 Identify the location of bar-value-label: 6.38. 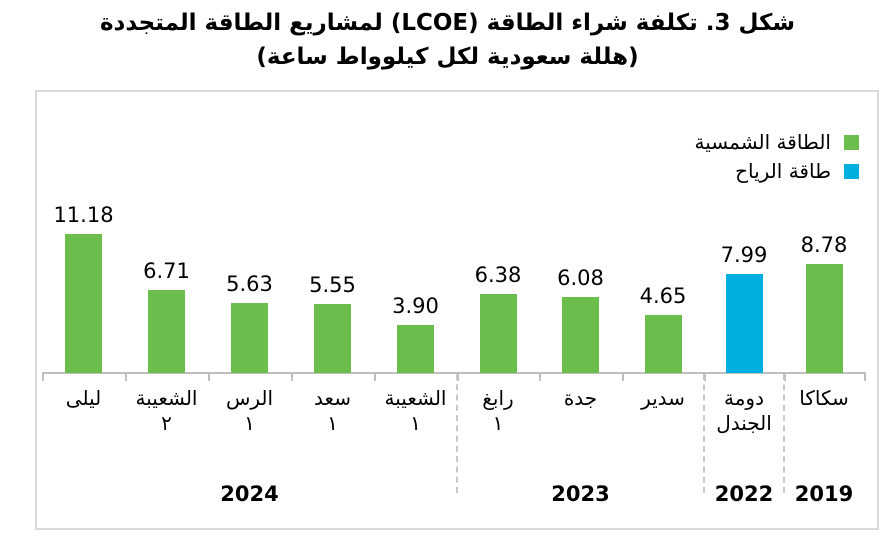
(498, 275).